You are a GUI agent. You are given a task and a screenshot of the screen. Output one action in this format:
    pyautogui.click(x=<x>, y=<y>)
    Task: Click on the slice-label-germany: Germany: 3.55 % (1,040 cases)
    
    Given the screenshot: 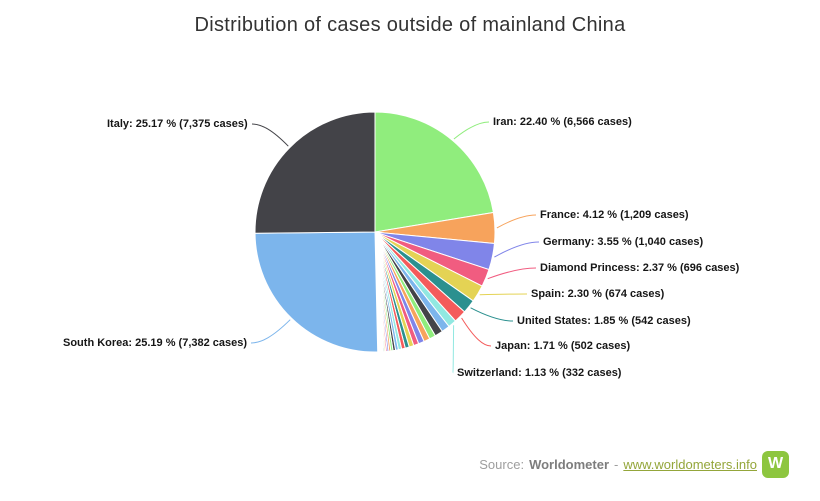 What is the action you would take?
    pyautogui.click(x=623, y=242)
    